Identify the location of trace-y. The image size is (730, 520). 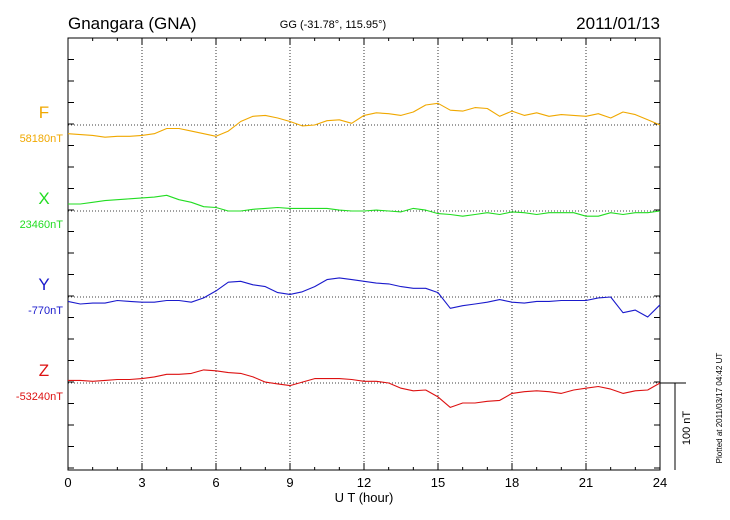
(364, 297).